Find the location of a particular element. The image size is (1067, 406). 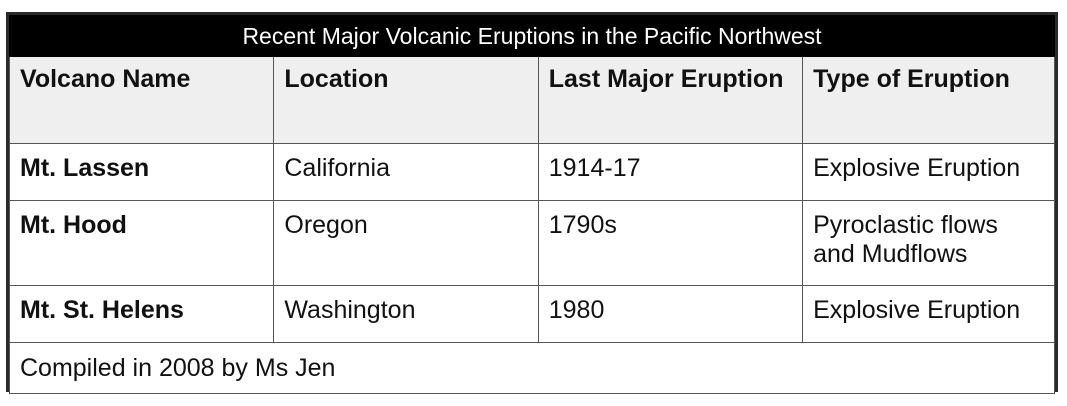

column-header-location: Location is located at coordinates (406, 100).